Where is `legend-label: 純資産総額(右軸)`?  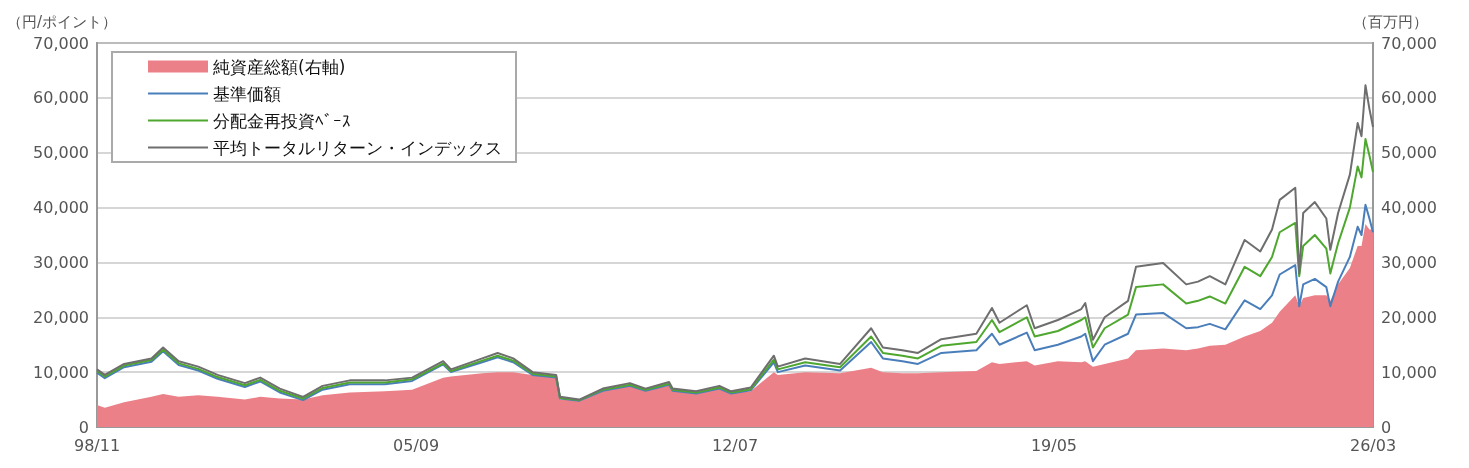
legend-label: 純資産総額(右軸) is located at coordinates (279, 66).